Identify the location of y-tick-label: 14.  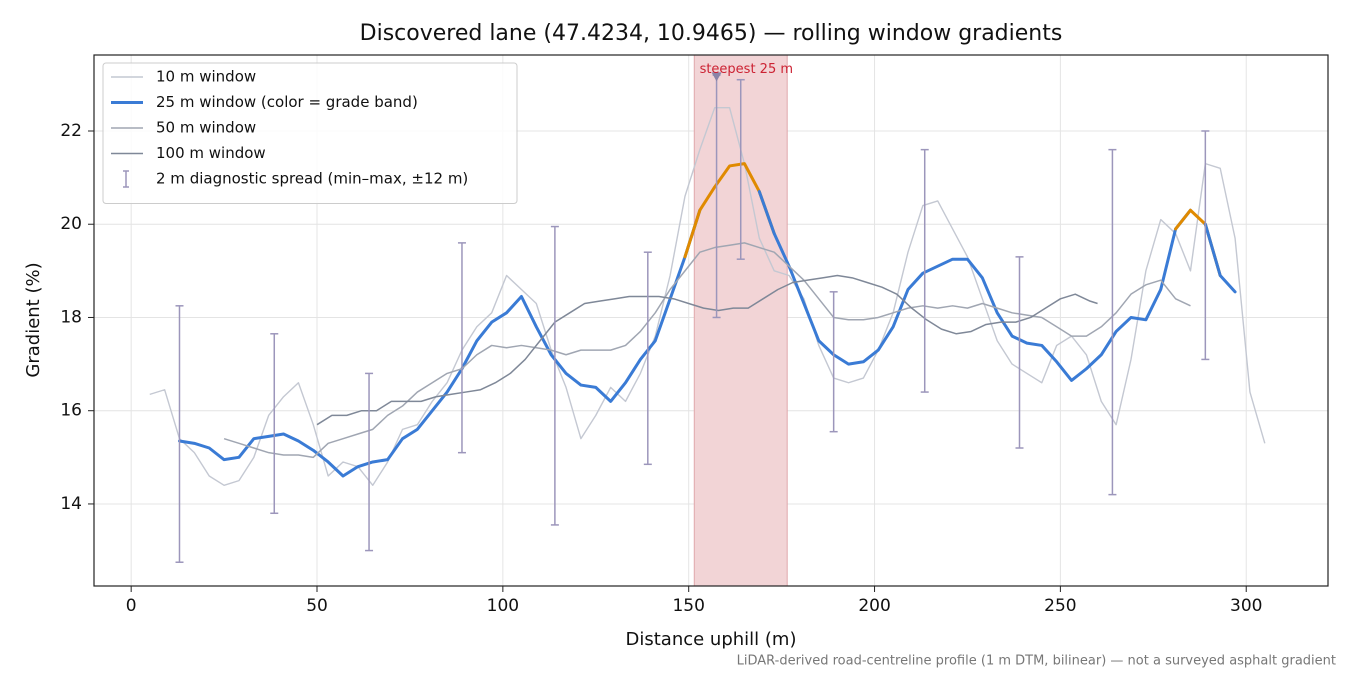
(71, 504).